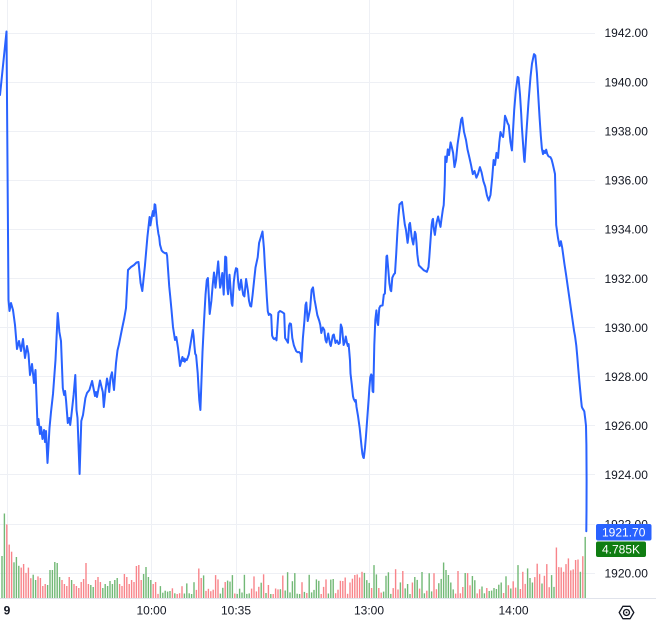 Image resolution: width=656 pixels, height=628 pixels. Describe the element at coordinates (236, 611) in the screenshot. I see `svg-text: 10:35` at that location.